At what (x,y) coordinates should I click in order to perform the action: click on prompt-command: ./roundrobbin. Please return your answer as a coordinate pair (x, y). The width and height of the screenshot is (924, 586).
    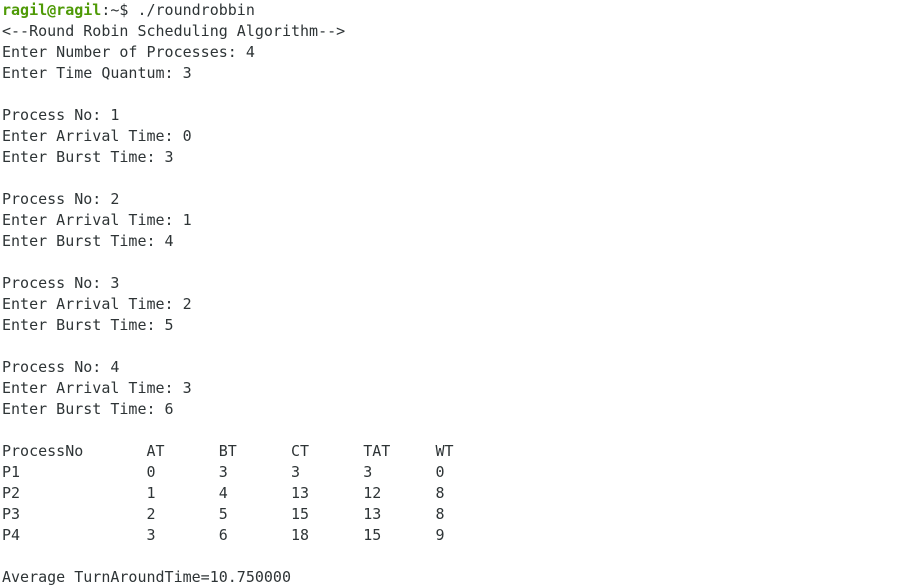
    Looking at the image, I should click on (196, 10).